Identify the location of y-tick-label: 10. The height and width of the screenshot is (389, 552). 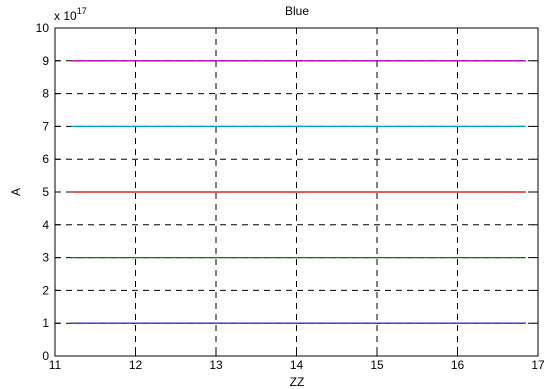
(43, 28).